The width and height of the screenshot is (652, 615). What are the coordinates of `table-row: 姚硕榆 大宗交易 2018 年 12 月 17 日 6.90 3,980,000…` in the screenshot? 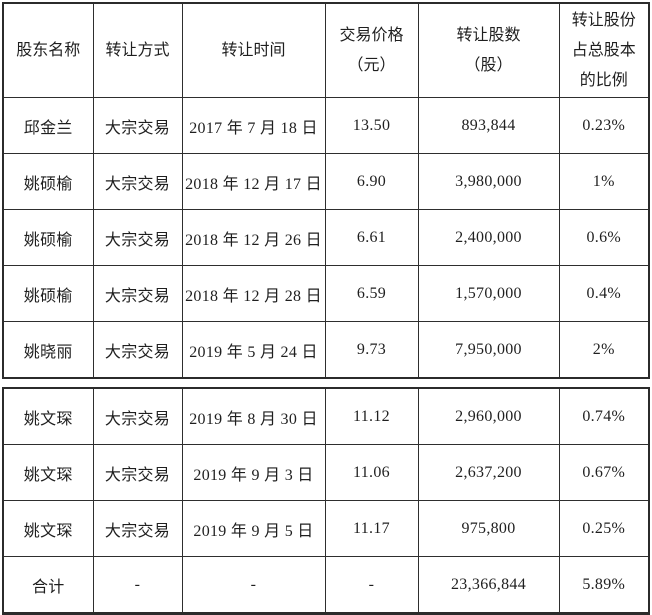 It's located at (326, 181).